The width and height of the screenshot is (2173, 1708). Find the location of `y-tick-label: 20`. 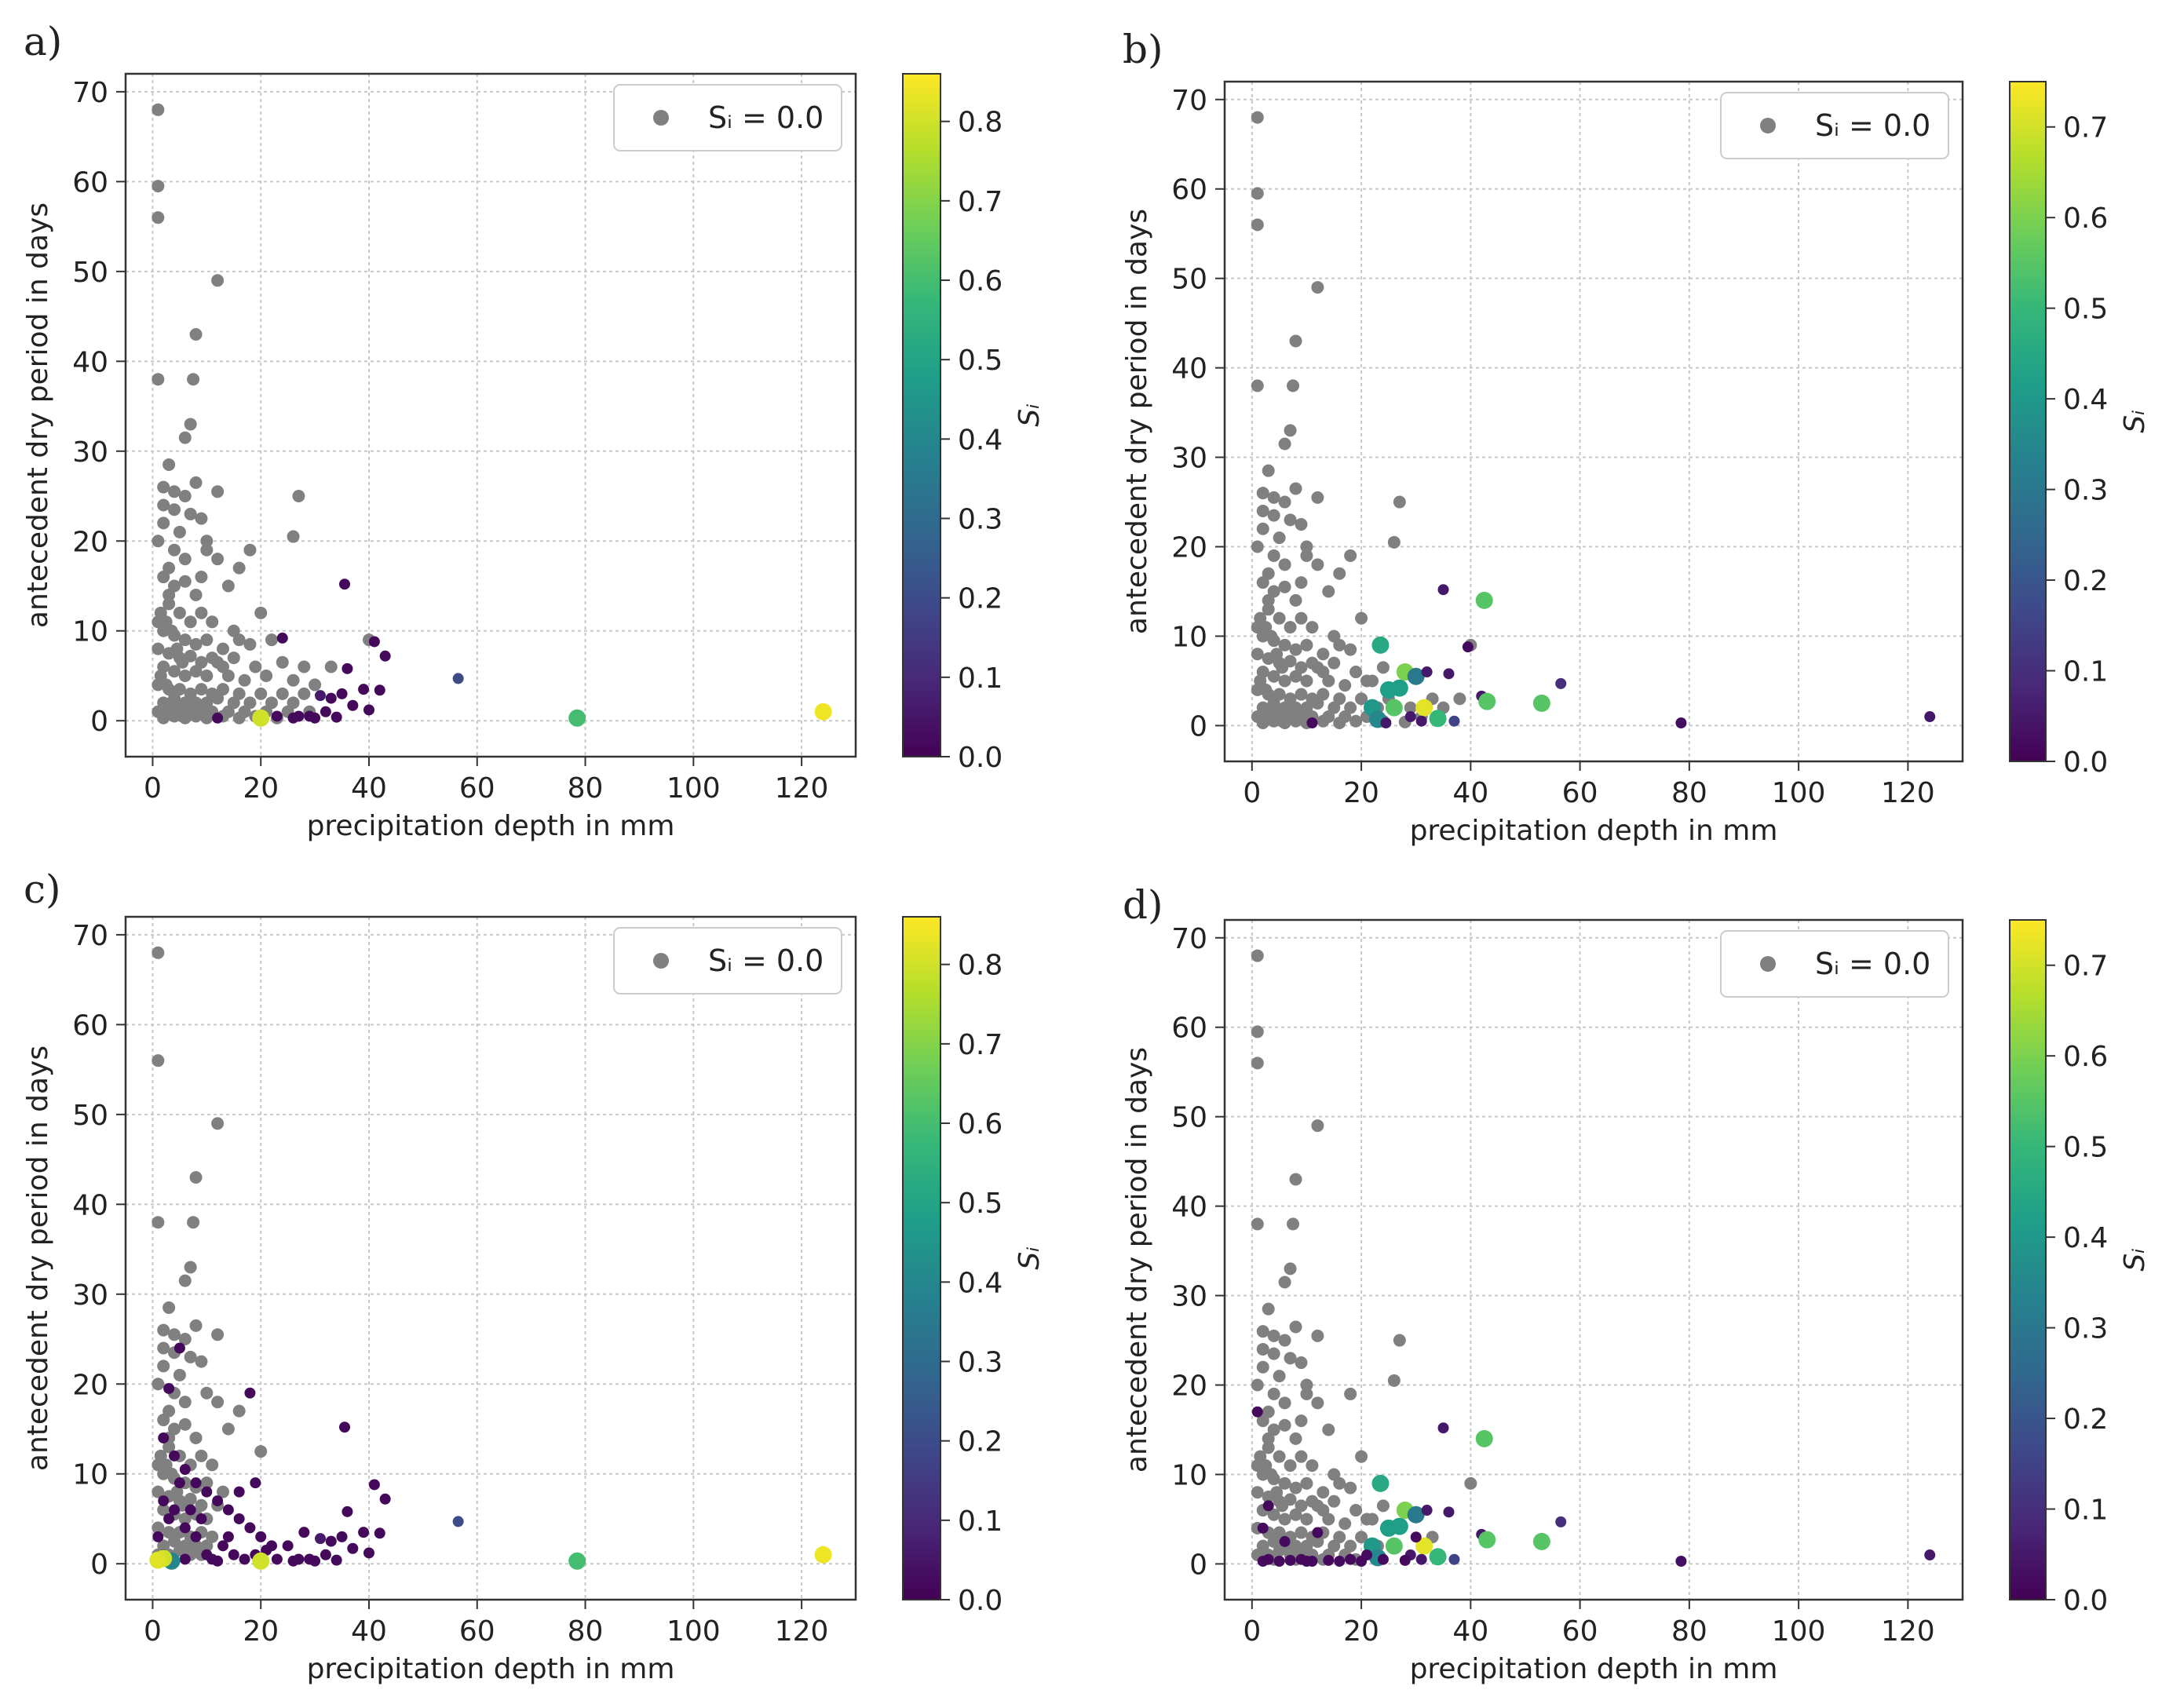

y-tick-label: 20 is located at coordinates (90, 542).